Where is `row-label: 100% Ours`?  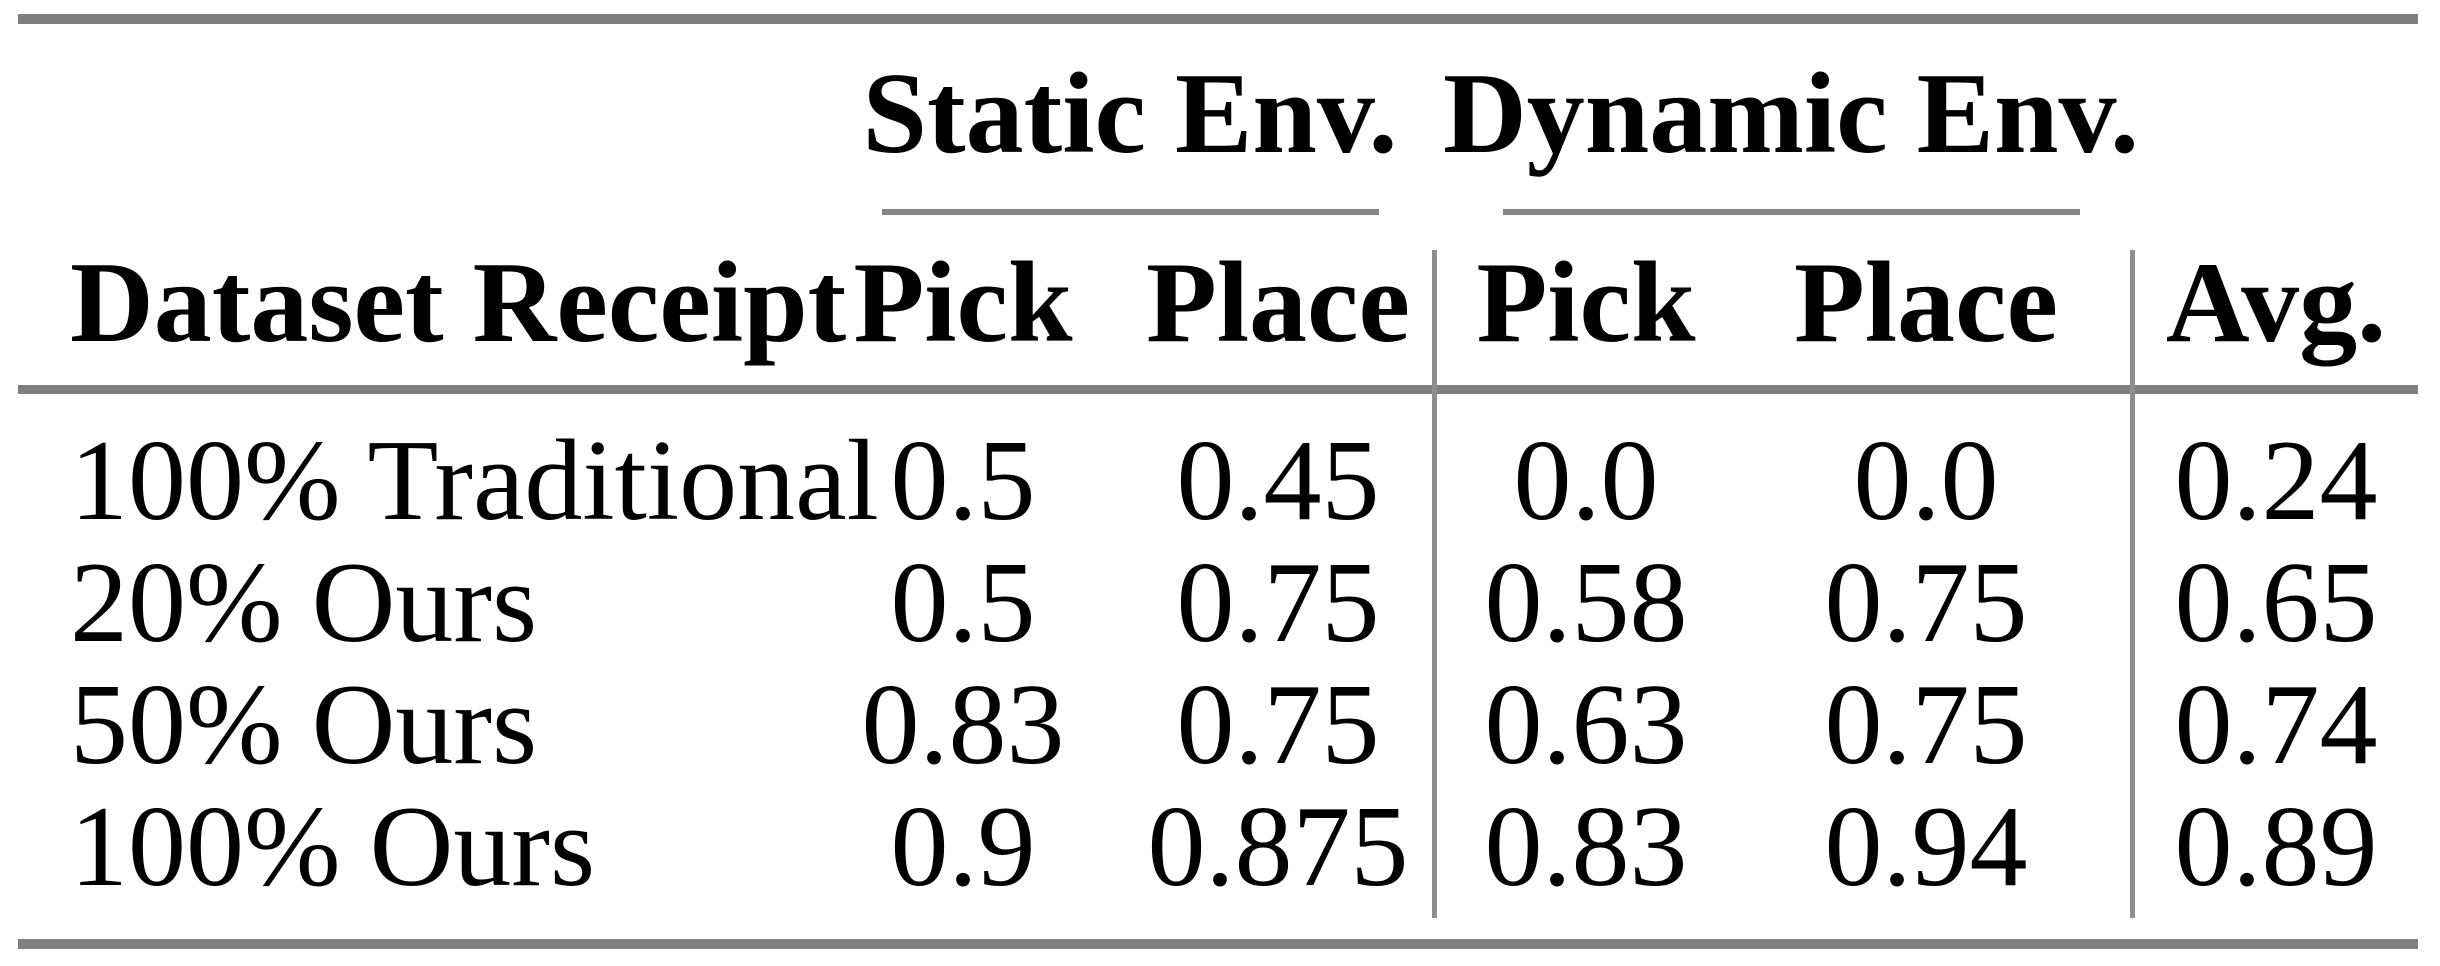 row-label: 100% Ours is located at coordinates (333, 847).